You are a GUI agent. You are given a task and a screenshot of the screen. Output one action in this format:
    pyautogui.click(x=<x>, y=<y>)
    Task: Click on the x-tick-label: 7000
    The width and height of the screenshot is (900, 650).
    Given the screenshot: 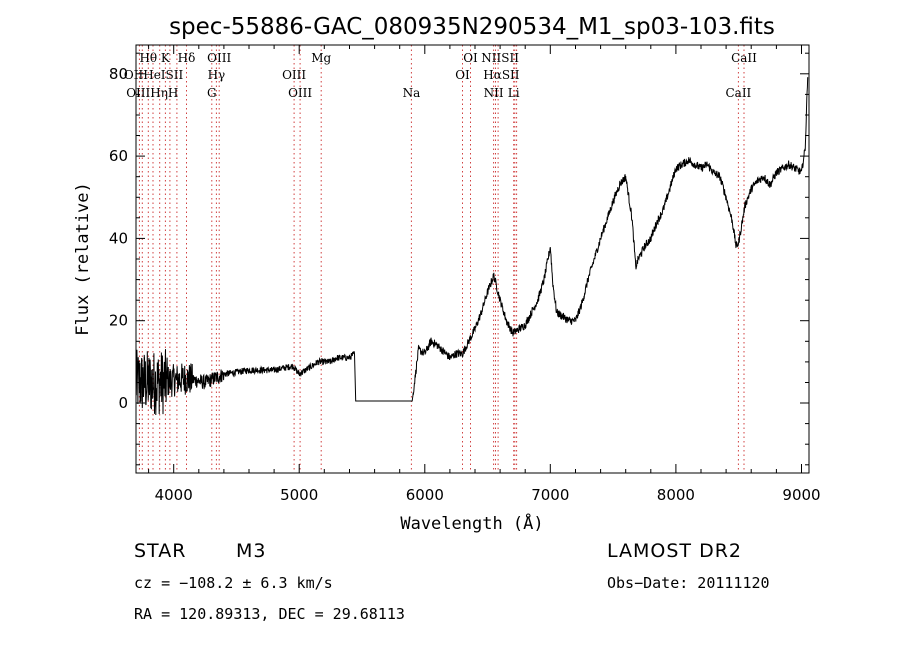 What is the action you would take?
    pyautogui.click(x=550, y=495)
    